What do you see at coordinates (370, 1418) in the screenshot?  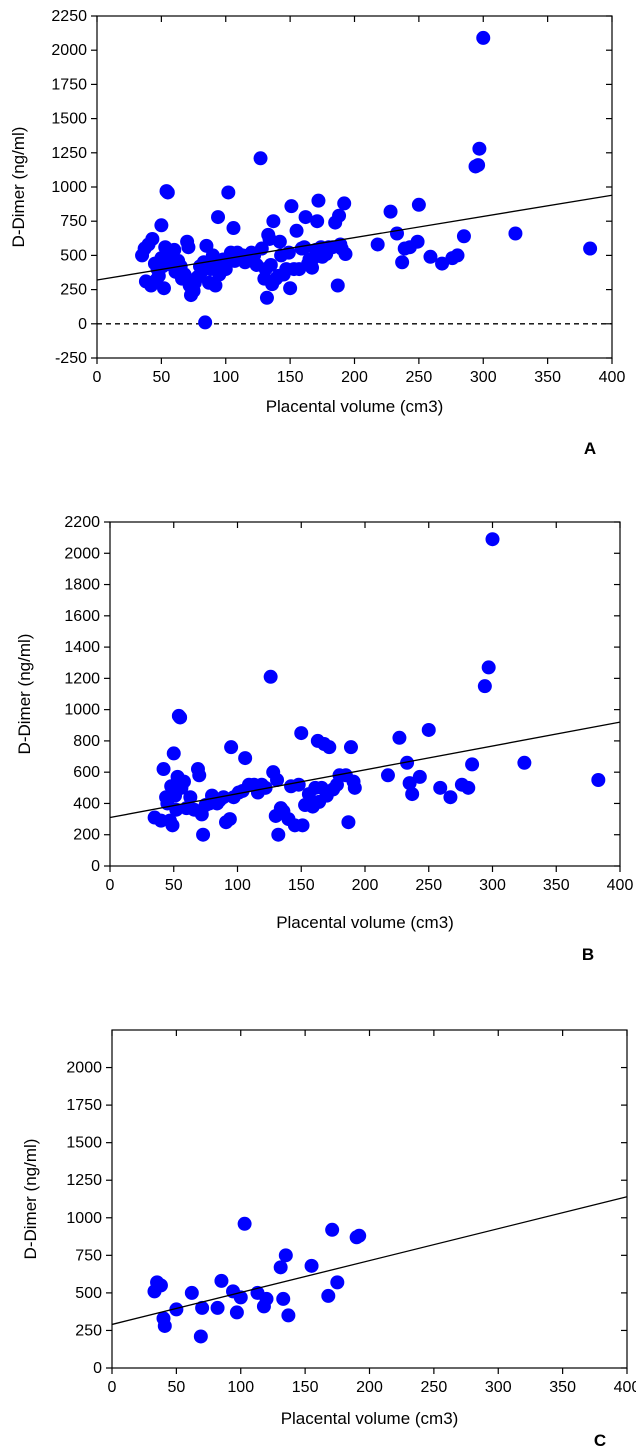 I see `x-axis-title: Placental volume (cm3)` at bounding box center [370, 1418].